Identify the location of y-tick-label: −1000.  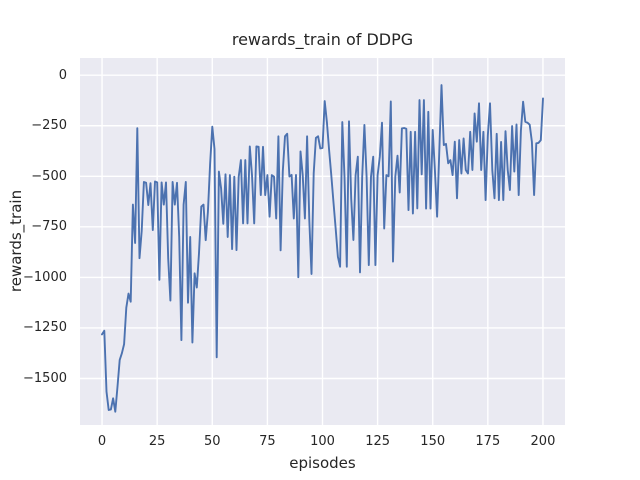
(45, 277).